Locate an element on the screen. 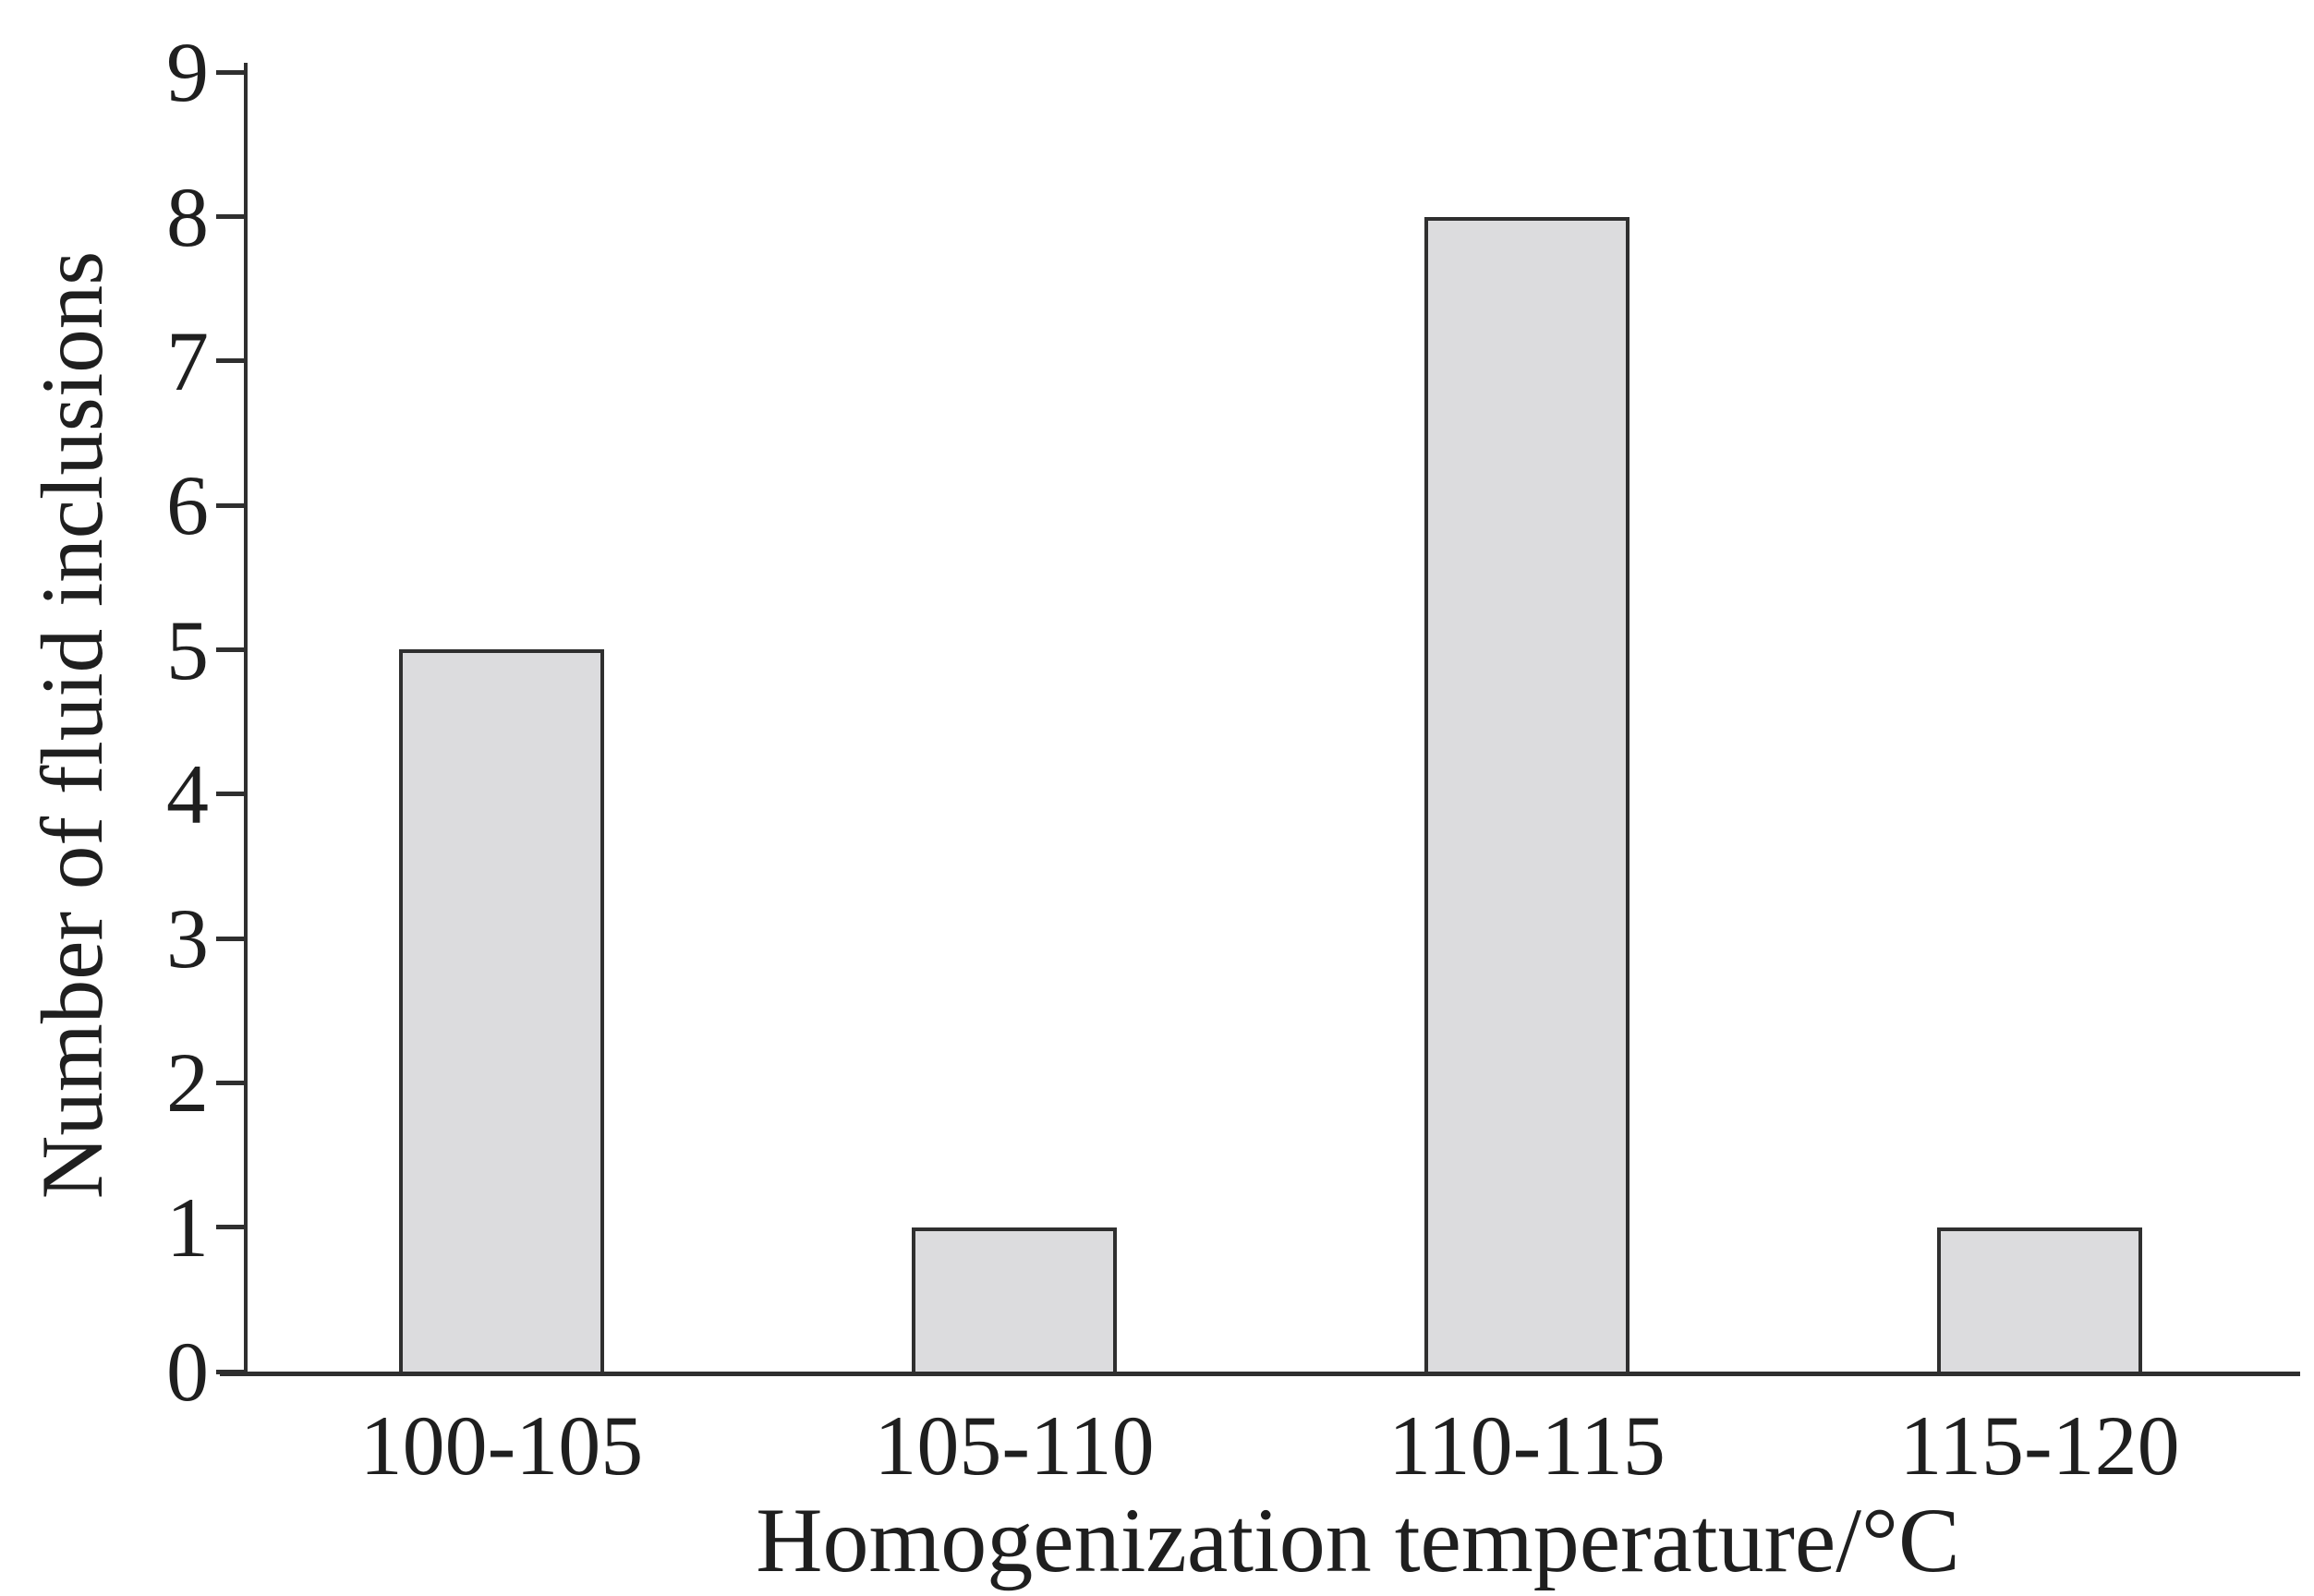 This screenshot has height=1596, width=2314. y-tick-label-5: 5 is located at coordinates (188, 650).